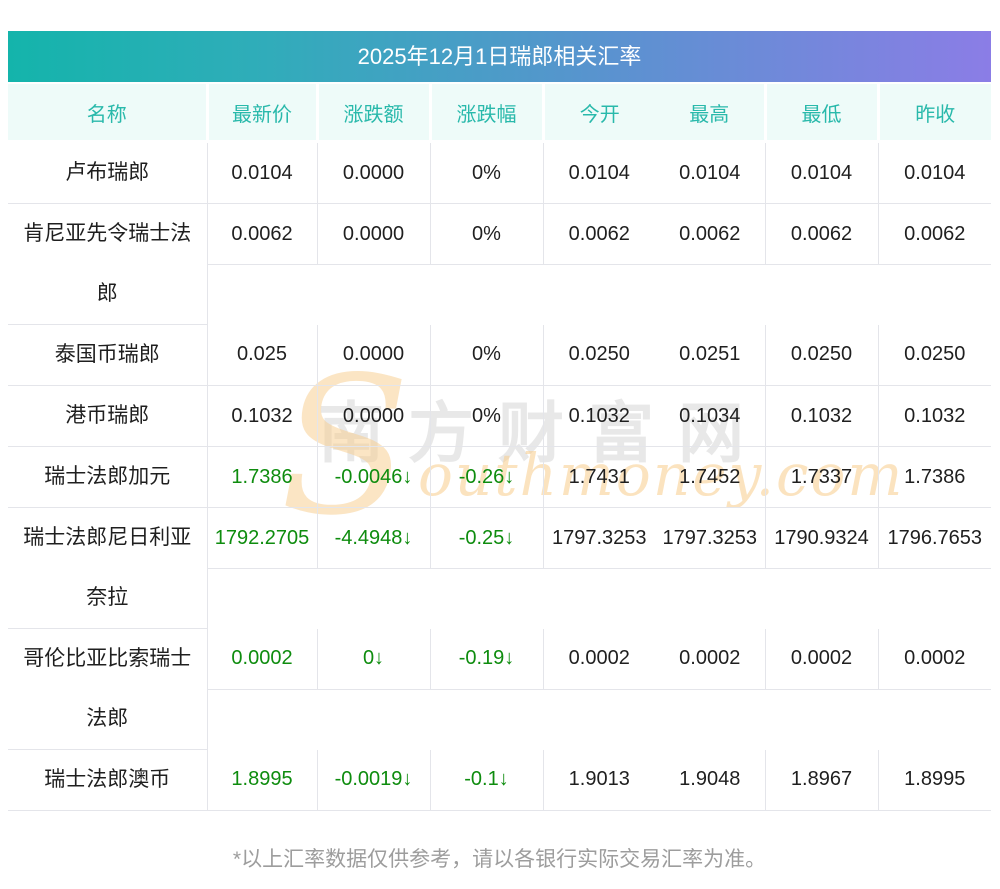 The width and height of the screenshot is (1000, 889). I want to click on cell-latest: 1792.2705, so click(262, 538).